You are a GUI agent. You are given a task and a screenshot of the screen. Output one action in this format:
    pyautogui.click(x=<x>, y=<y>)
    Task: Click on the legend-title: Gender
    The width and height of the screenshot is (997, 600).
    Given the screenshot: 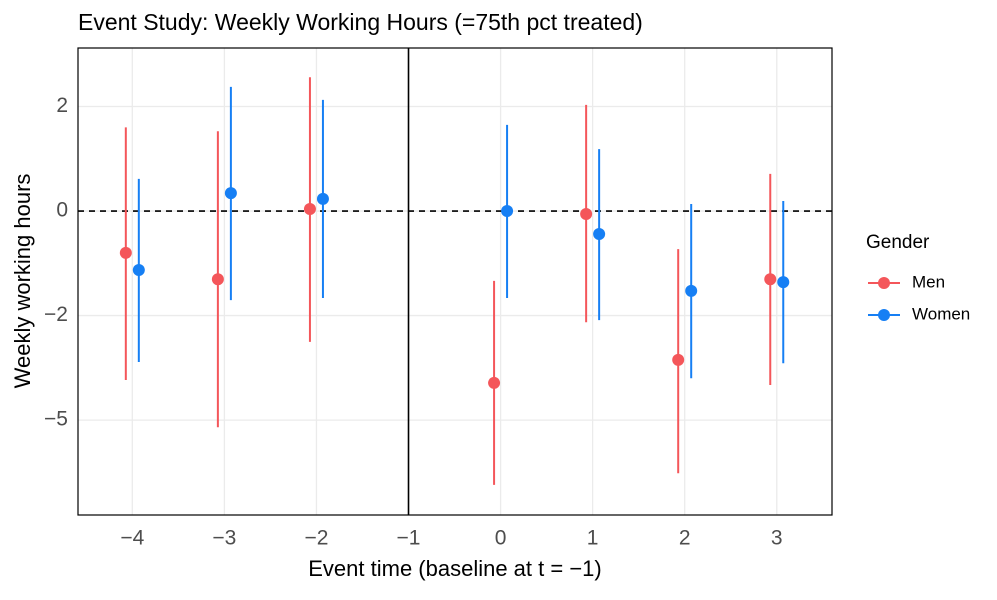 What is the action you would take?
    pyautogui.click(x=898, y=242)
    